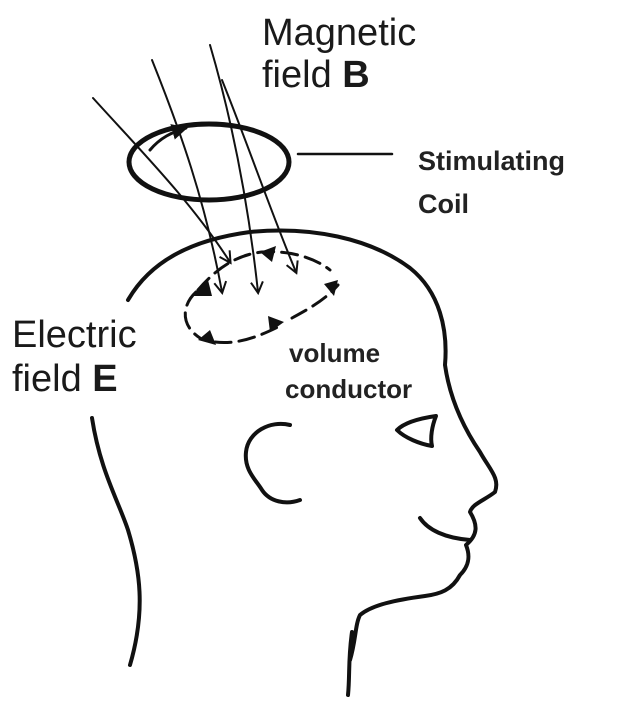  I want to click on electric-field-loop-bottom, so click(248, 334).